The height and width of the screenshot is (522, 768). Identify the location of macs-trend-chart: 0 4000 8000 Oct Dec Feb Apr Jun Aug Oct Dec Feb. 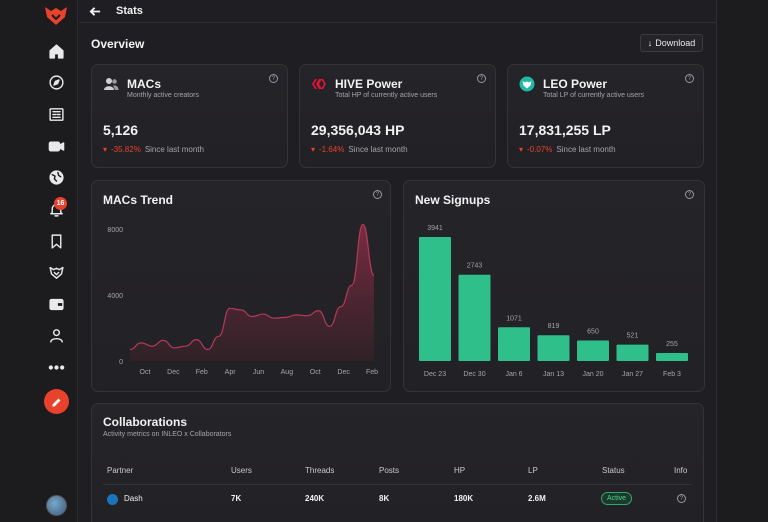
(242, 299).